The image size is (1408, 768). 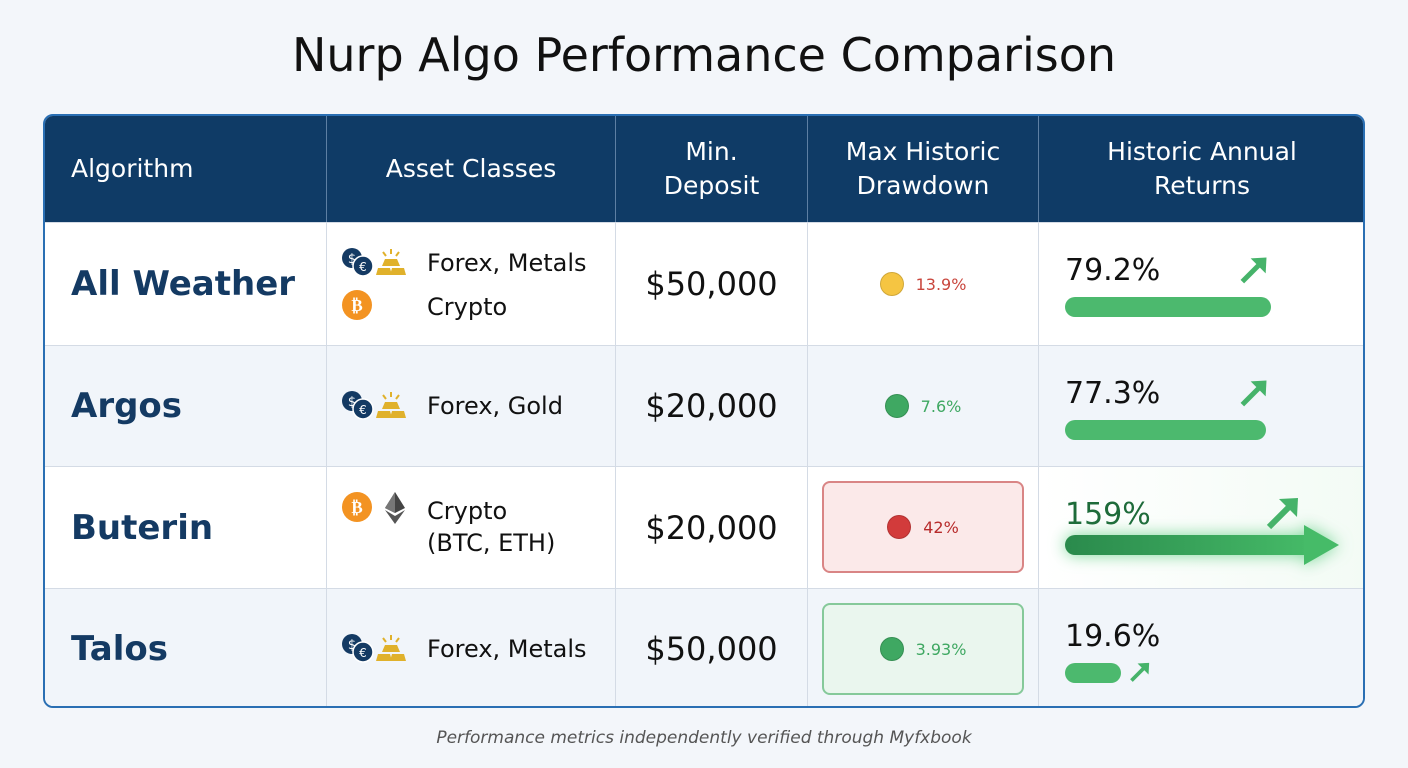 I want to click on returns-value: 77.3%, so click(x=1113, y=393).